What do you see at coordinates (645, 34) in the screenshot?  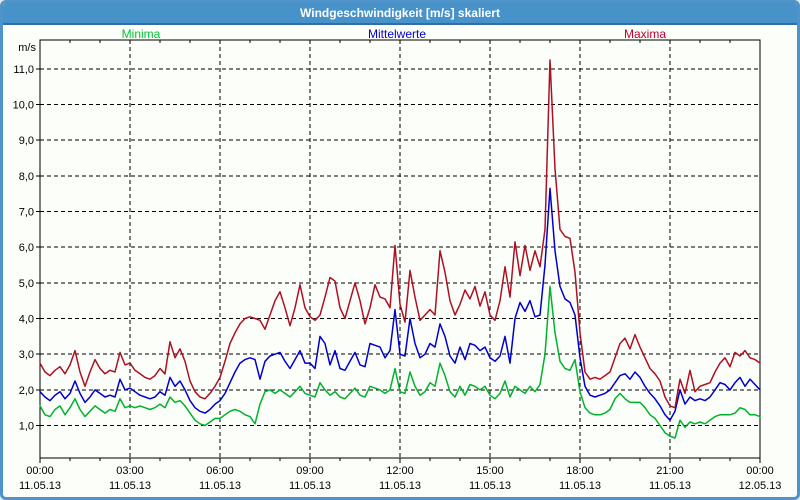 I see `legend-maxima: Maxima` at bounding box center [645, 34].